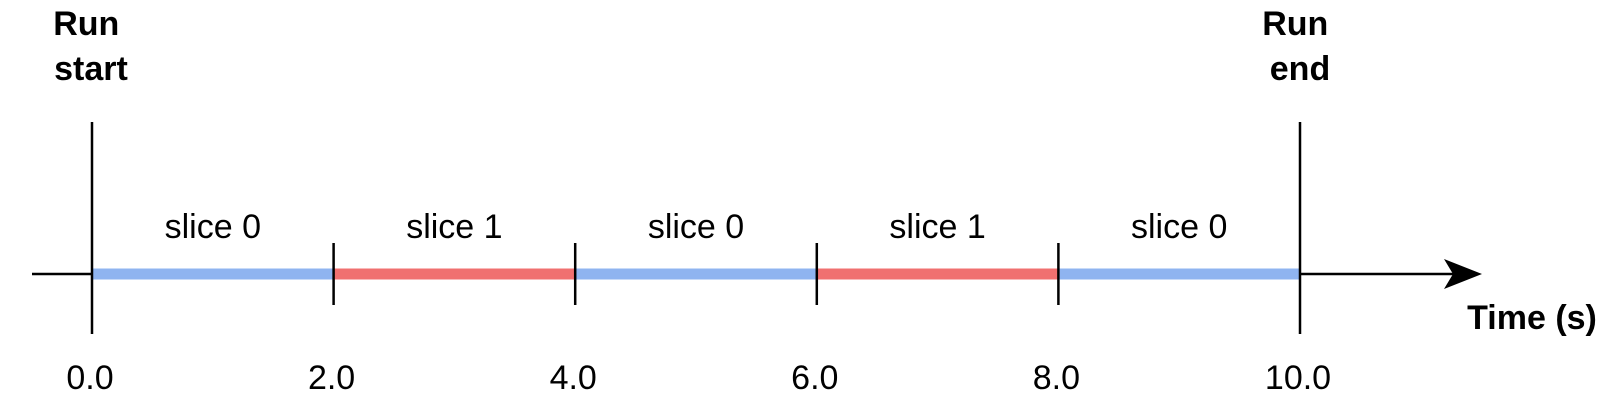 Image resolution: width=1620 pixels, height=420 pixels. Describe the element at coordinates (91, 46) in the screenshot. I see `run-start-label: Run start` at that location.